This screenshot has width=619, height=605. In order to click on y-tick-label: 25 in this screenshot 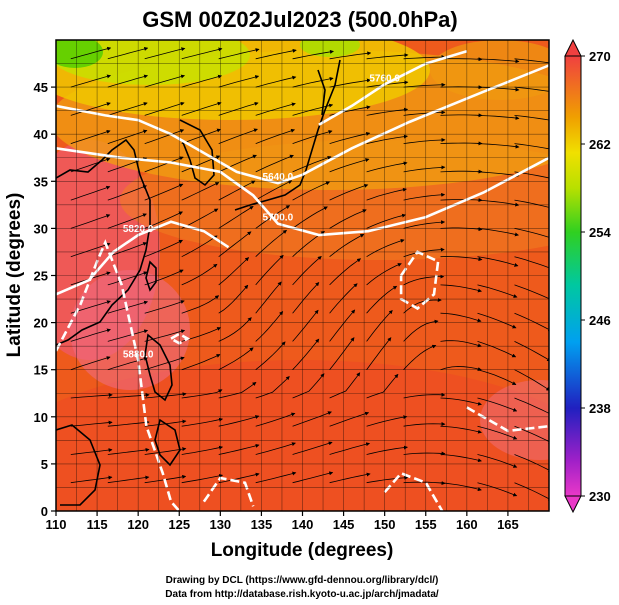, I will do `click(41, 276)`.